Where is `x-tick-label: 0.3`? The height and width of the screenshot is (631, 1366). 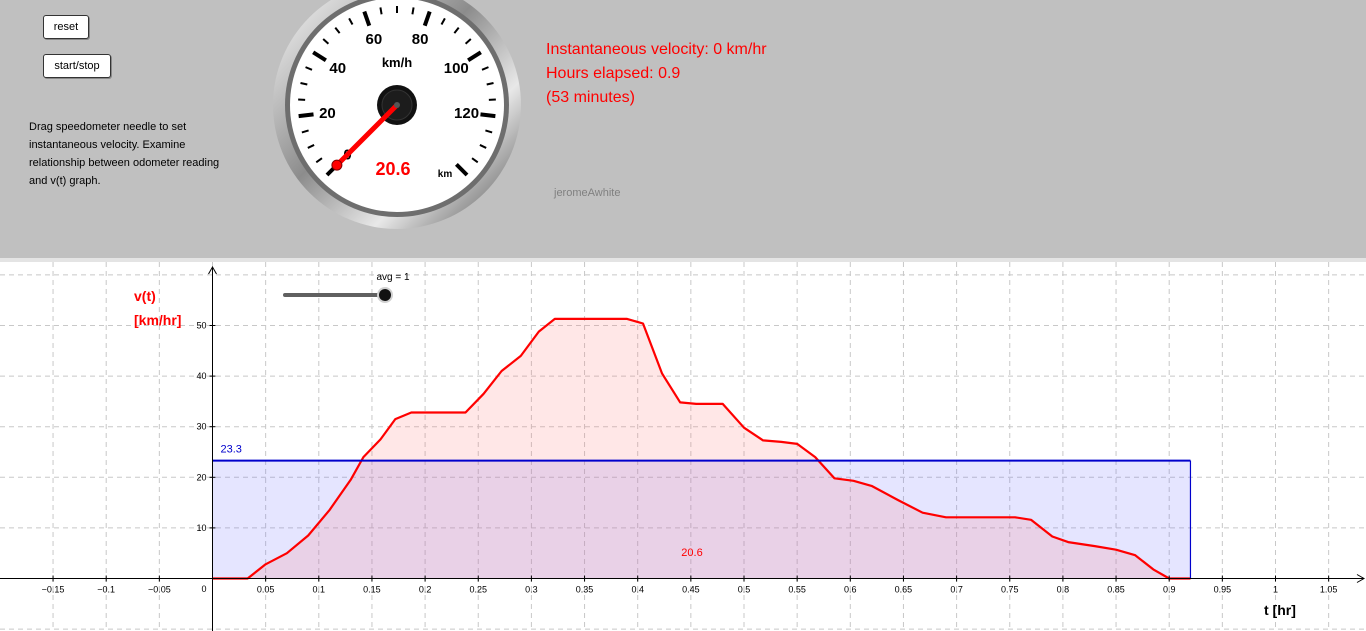
x-tick-label: 0.3 is located at coordinates (531, 590).